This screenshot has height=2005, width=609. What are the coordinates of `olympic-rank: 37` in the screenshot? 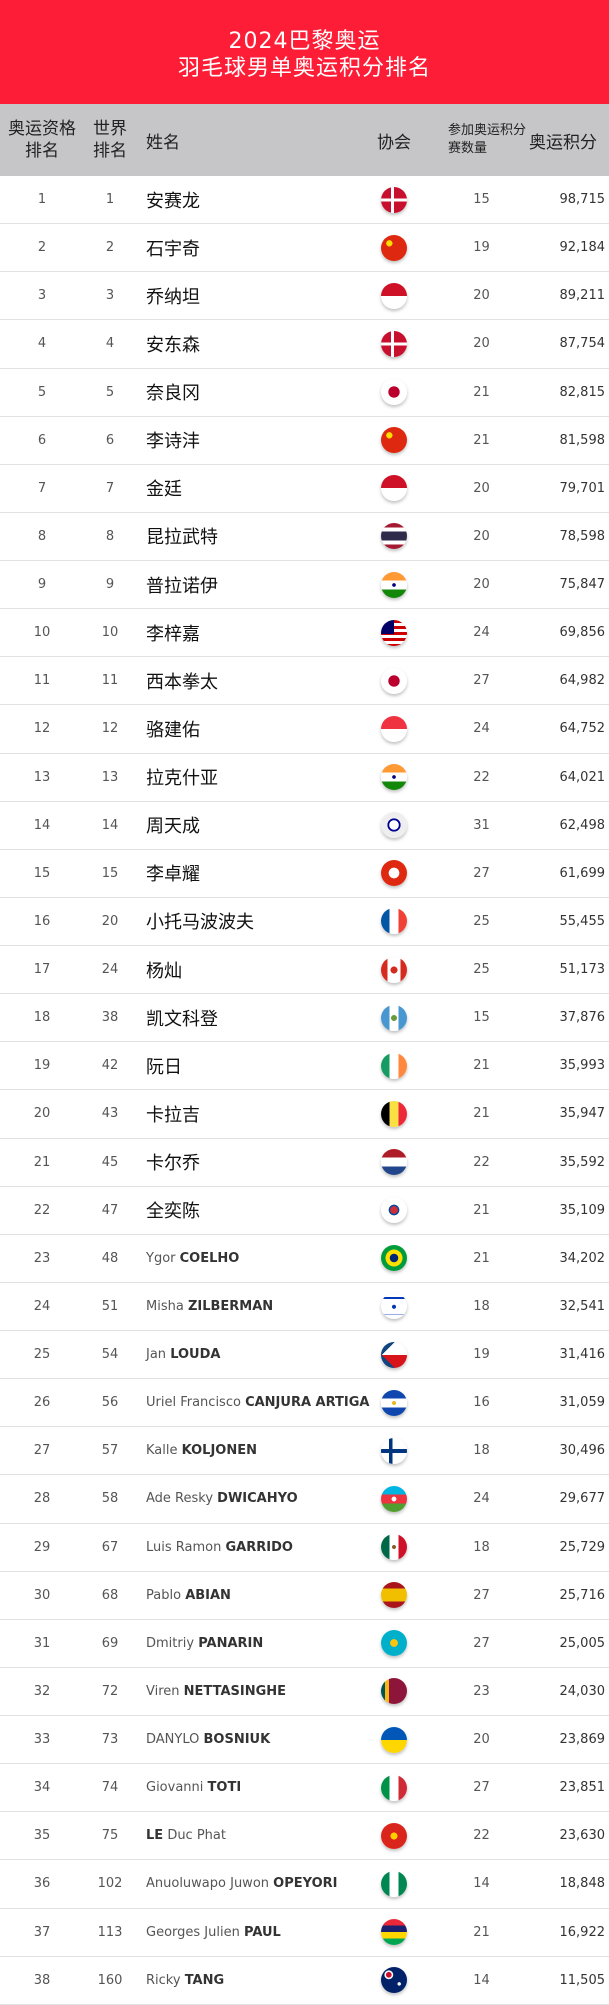 It's located at (42, 1932).